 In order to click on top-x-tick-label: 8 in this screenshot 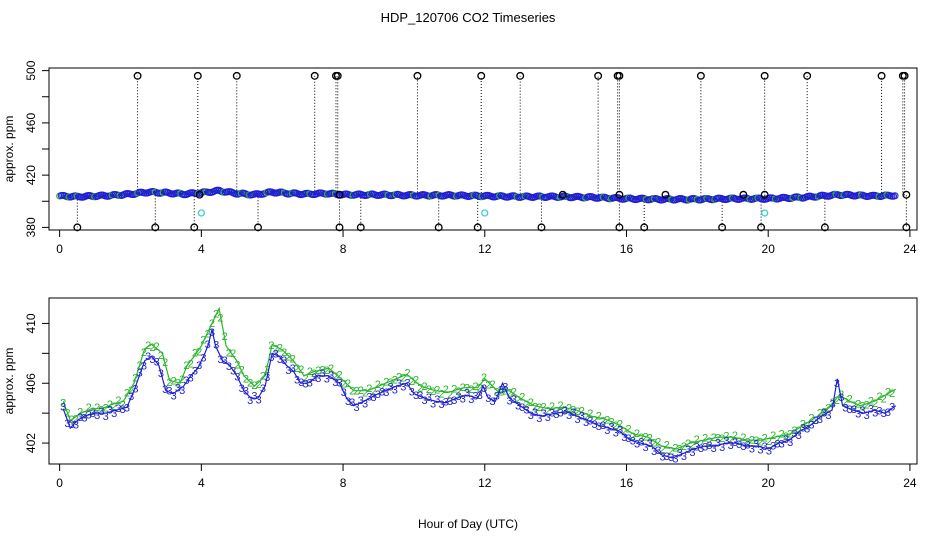, I will do `click(343, 249)`.